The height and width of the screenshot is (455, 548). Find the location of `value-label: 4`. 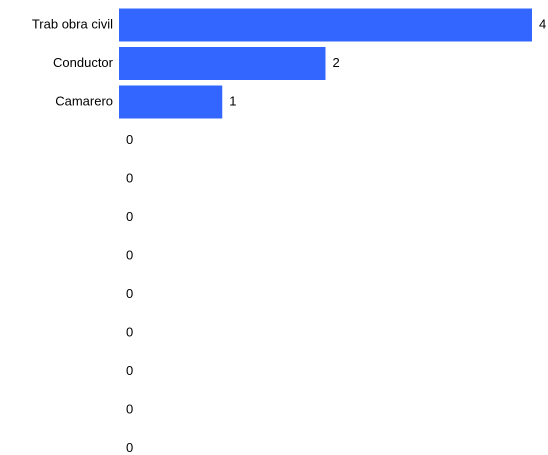

value-label: 4 is located at coordinates (542, 23).